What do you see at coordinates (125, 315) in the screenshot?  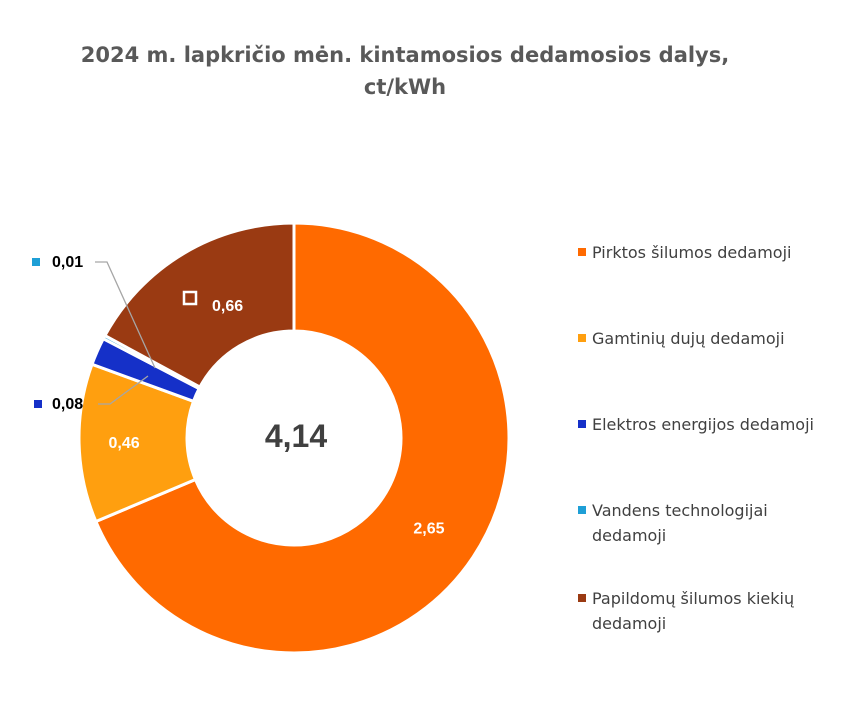 I see `leader-line-vandens-technologijai-dedamoji` at bounding box center [125, 315].